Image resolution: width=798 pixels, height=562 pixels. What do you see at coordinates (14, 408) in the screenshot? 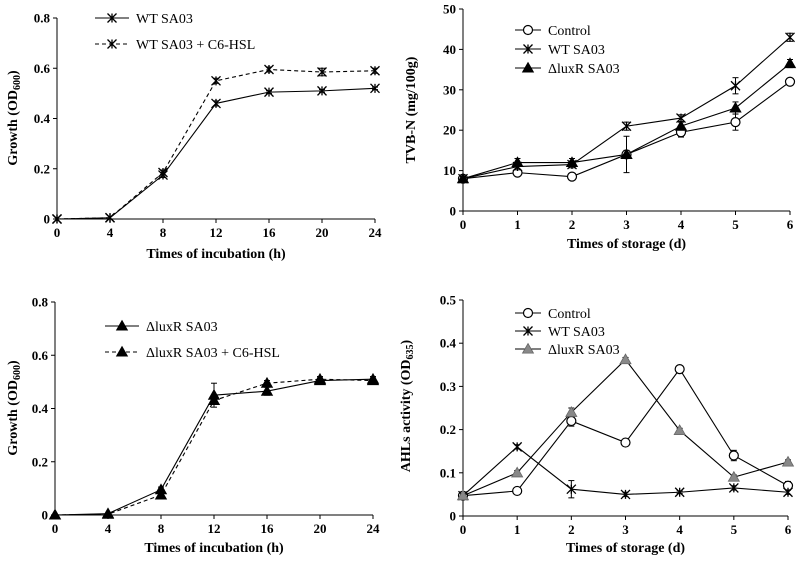
I see `y-axis-label: Growth (OD600)` at bounding box center [14, 408].